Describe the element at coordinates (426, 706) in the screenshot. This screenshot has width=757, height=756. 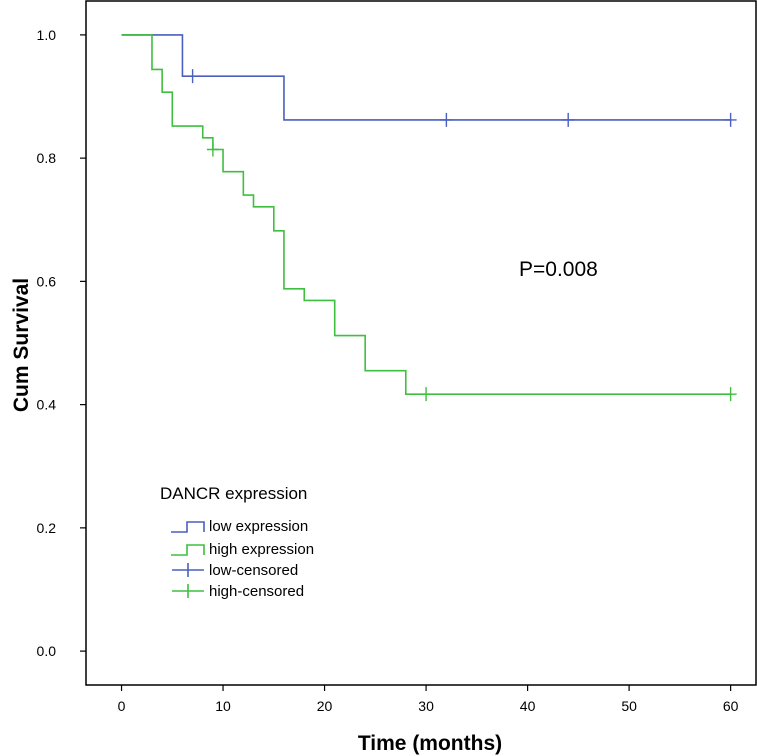
I see `x-tick-label: 30` at that location.